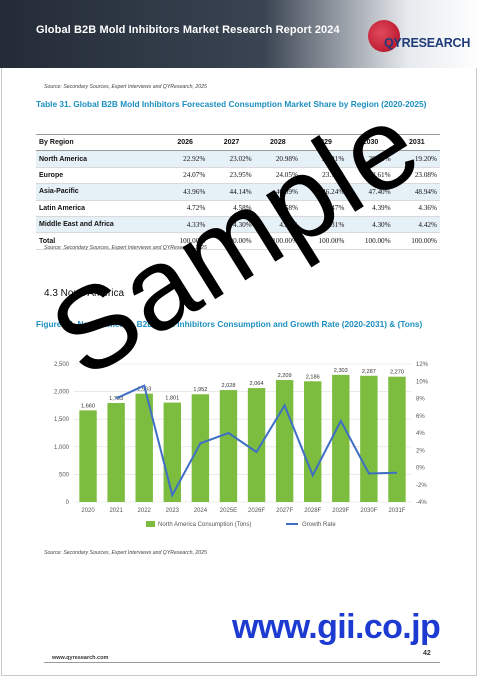 Image resolution: width=480 pixels, height=679 pixels. I want to click on bar-data-label: 1,952, so click(200, 390).